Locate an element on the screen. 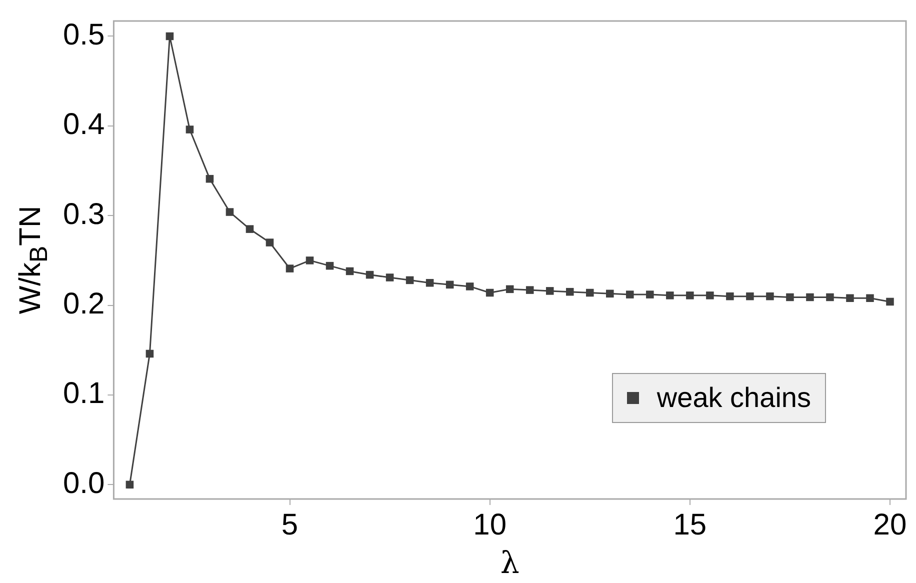 Image resolution: width=916 pixels, height=583 pixels. y-tick-label: 0.5 is located at coordinates (83, 35).